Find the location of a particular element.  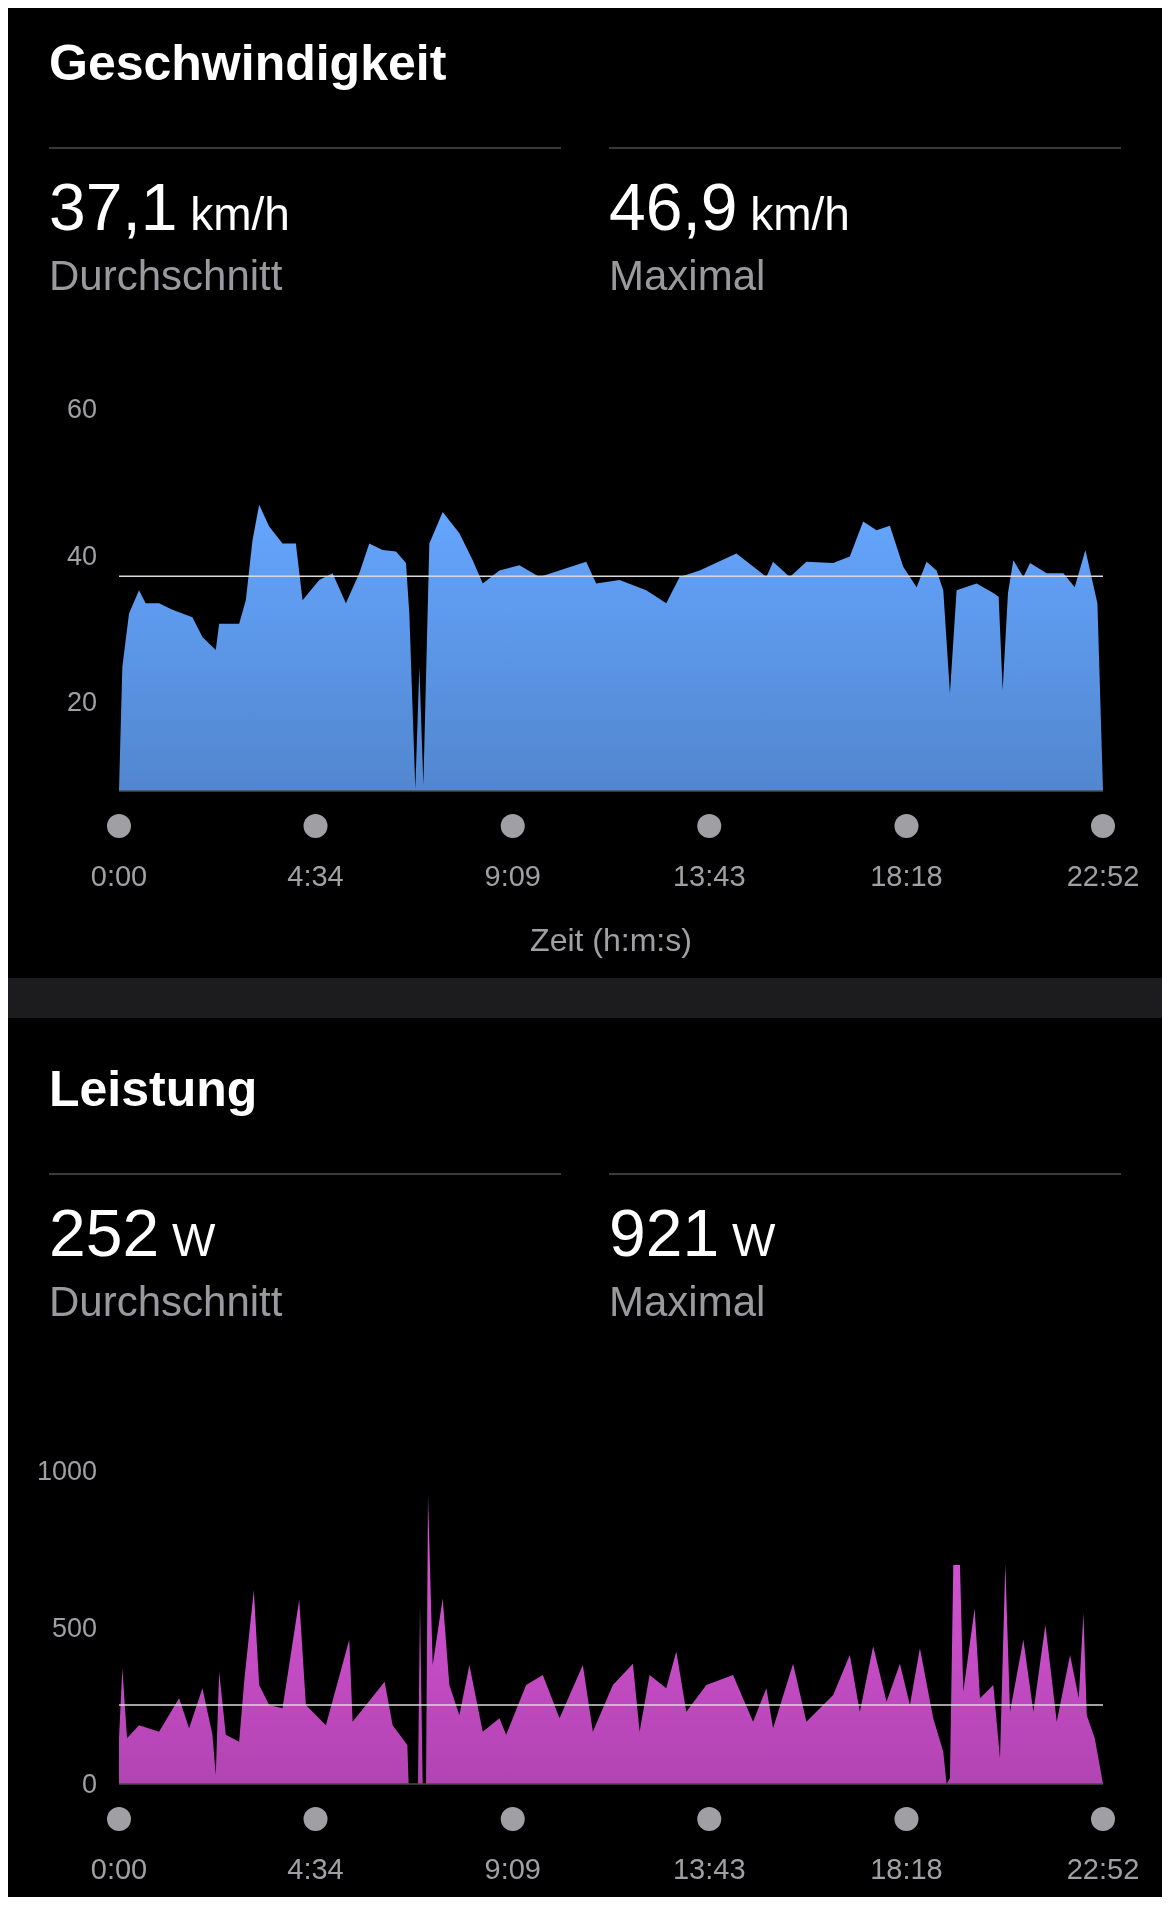

x-axis-title: Zeit (h:m:s) is located at coordinates (611, 940).